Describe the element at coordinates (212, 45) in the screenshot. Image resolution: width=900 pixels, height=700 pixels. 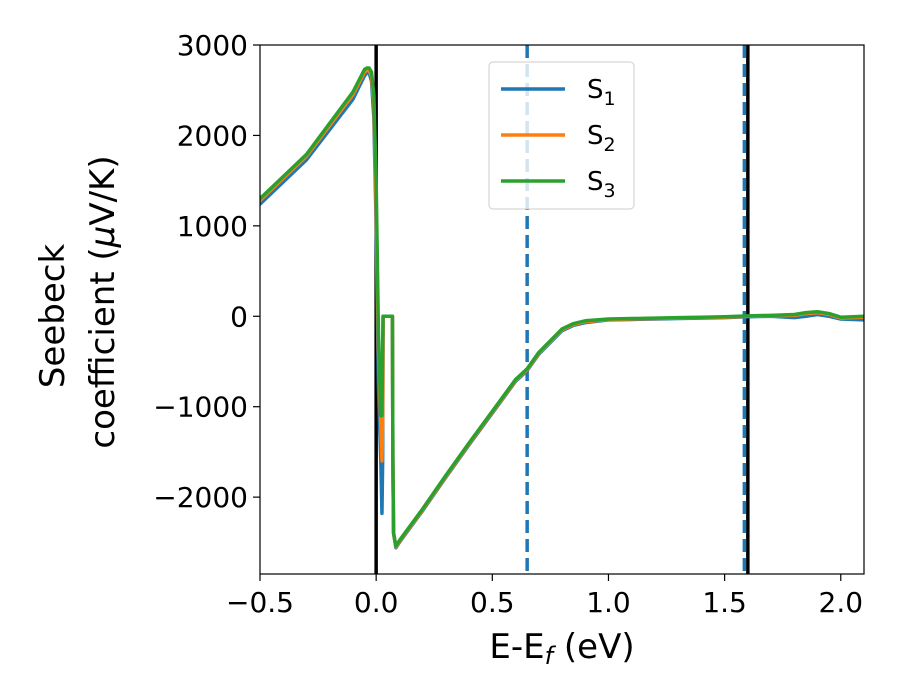
I see `y-tick-label: 3000` at that location.